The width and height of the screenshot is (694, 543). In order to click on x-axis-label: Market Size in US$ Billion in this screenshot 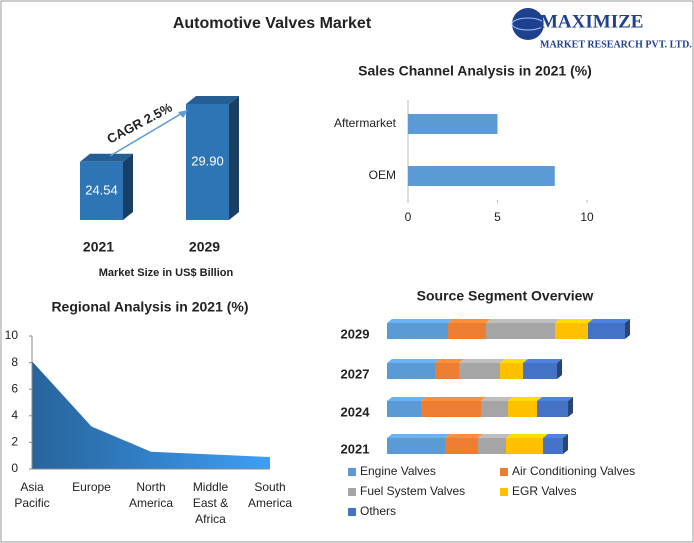, I will do `click(166, 273)`.